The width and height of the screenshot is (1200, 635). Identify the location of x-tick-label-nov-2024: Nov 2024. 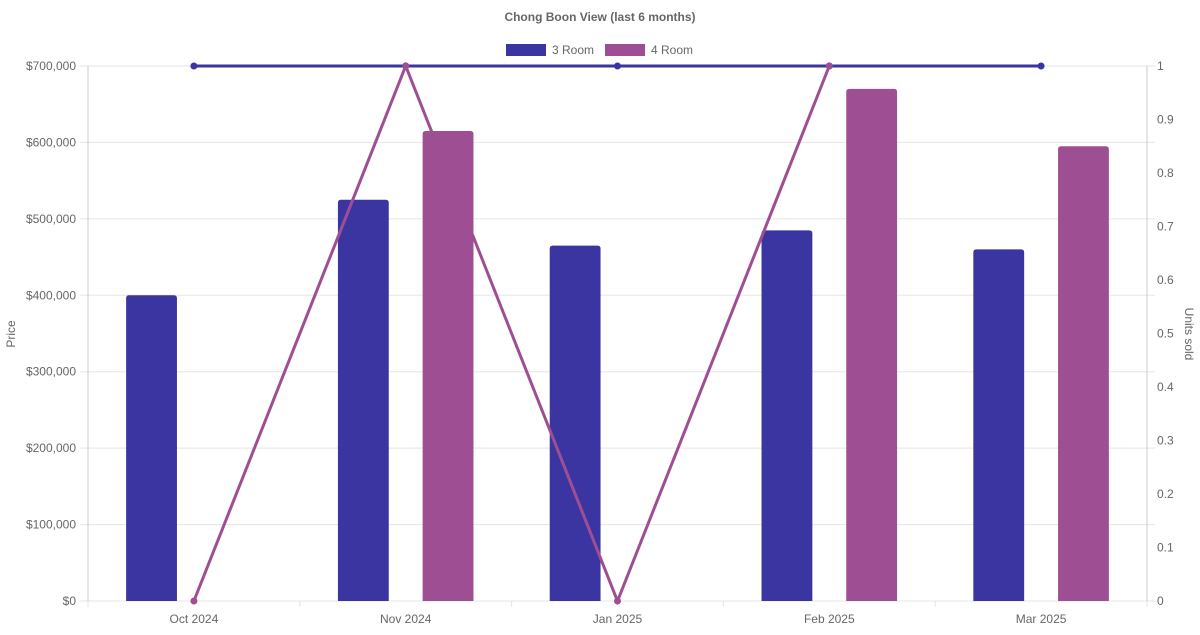
(406, 619).